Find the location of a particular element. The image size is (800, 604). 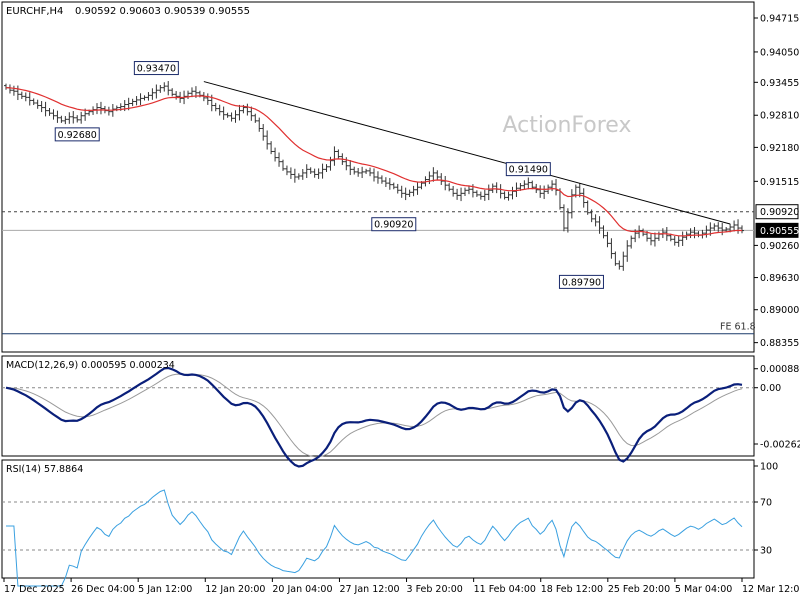

price-label-text: 0.89790 is located at coordinates (581, 282).